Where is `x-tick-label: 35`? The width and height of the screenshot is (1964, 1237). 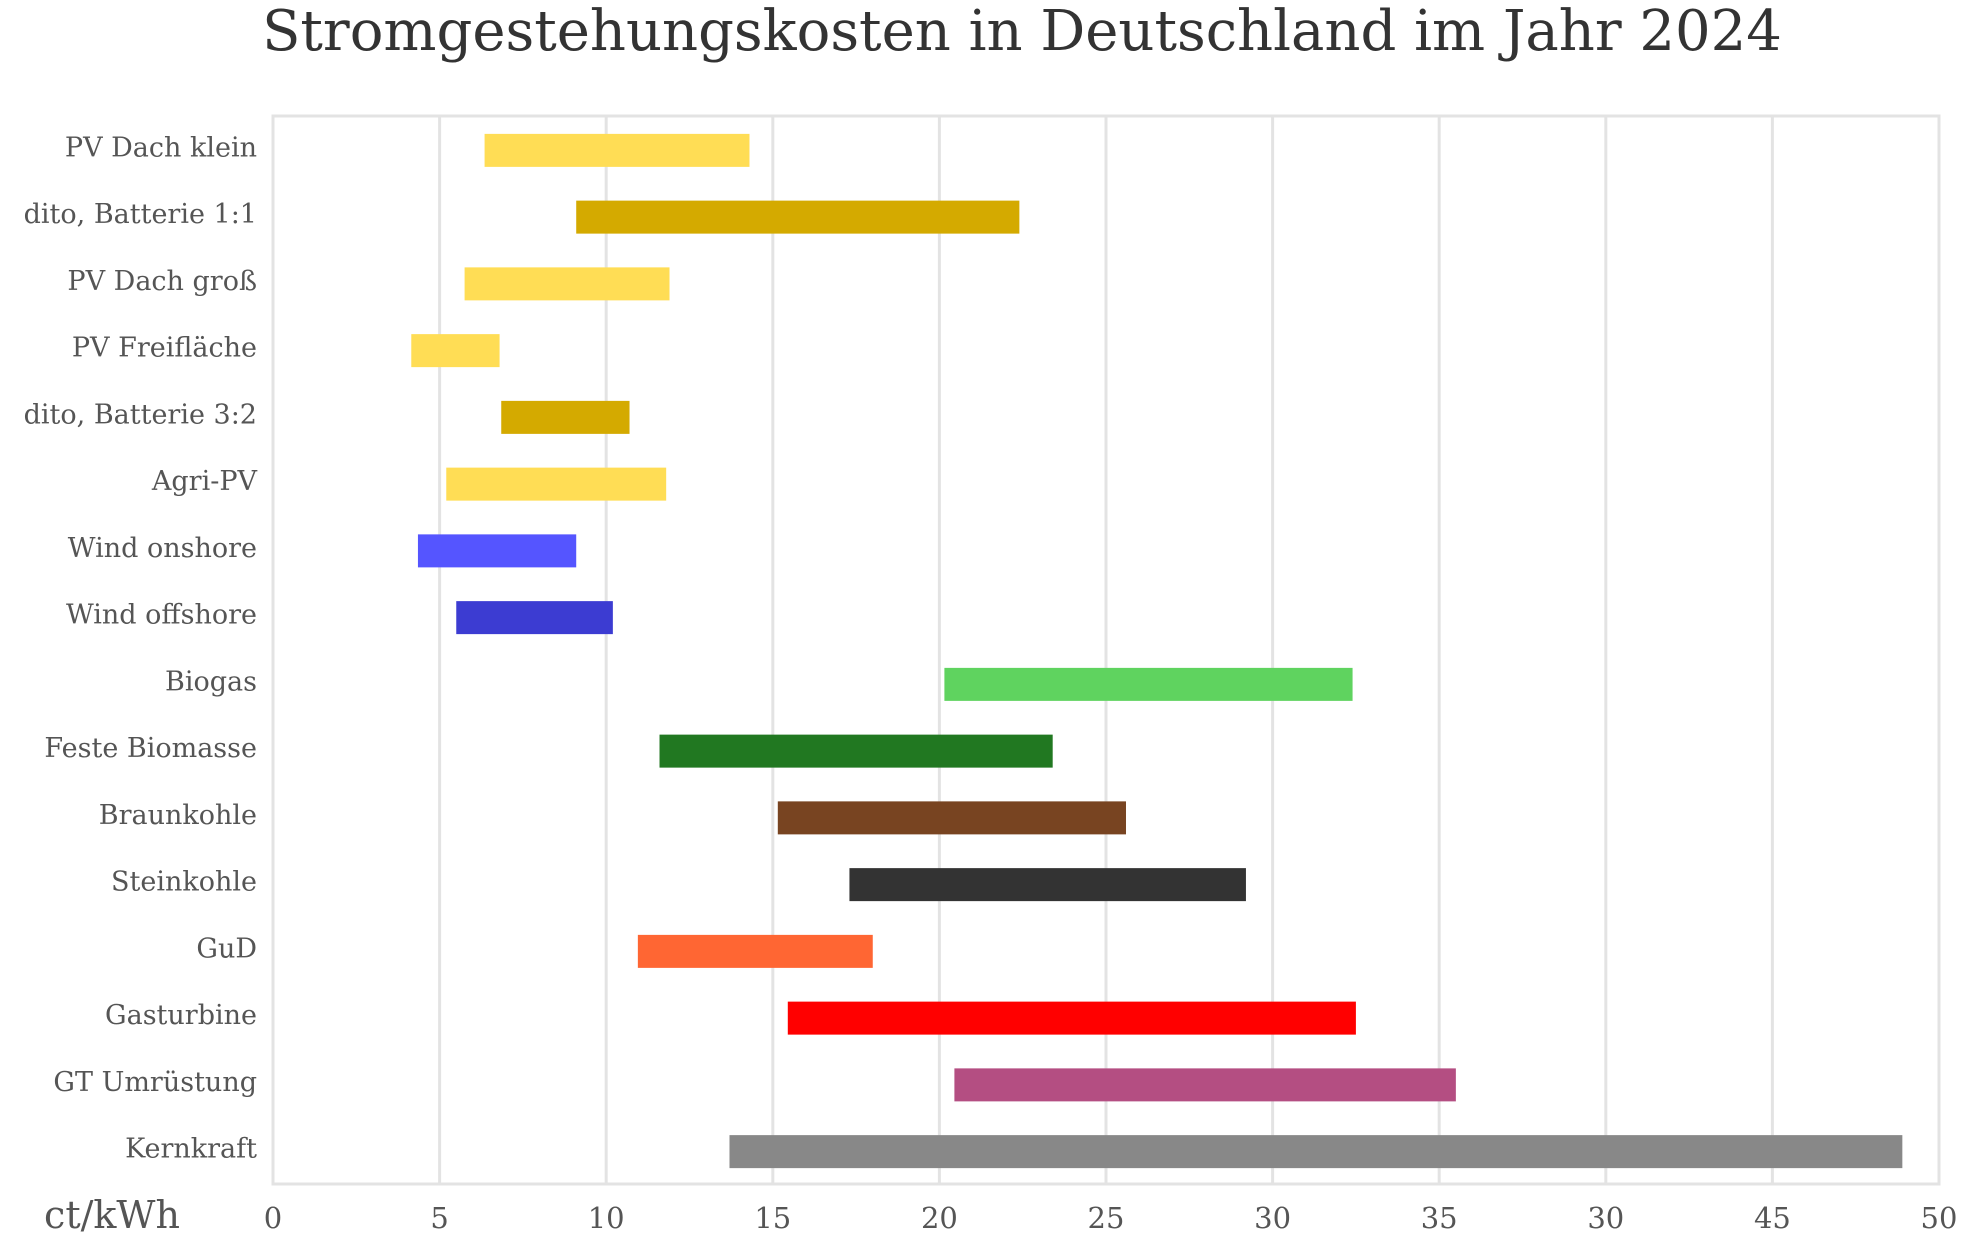
x-tick-label: 35 is located at coordinates (1439, 1218).